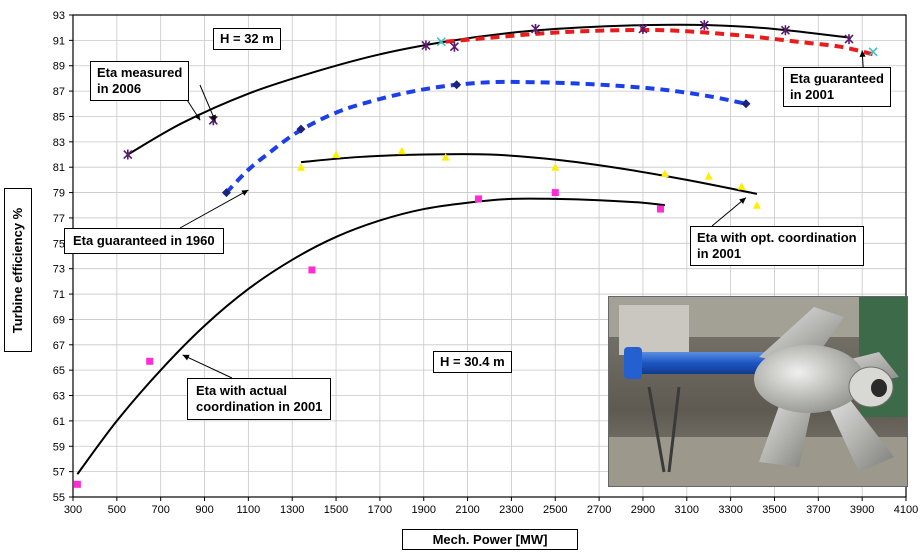 The image size is (924, 552). What do you see at coordinates (249, 510) in the screenshot?
I see `x-tick-label: 1100` at bounding box center [249, 510].